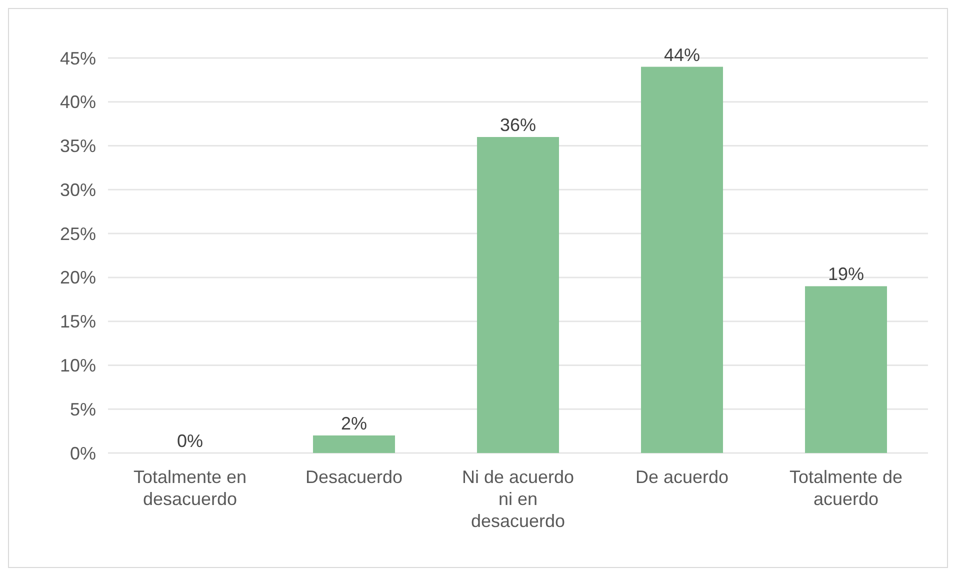 The image size is (956, 577). Describe the element at coordinates (518, 125) in the screenshot. I see `data-label: 36%` at that location.